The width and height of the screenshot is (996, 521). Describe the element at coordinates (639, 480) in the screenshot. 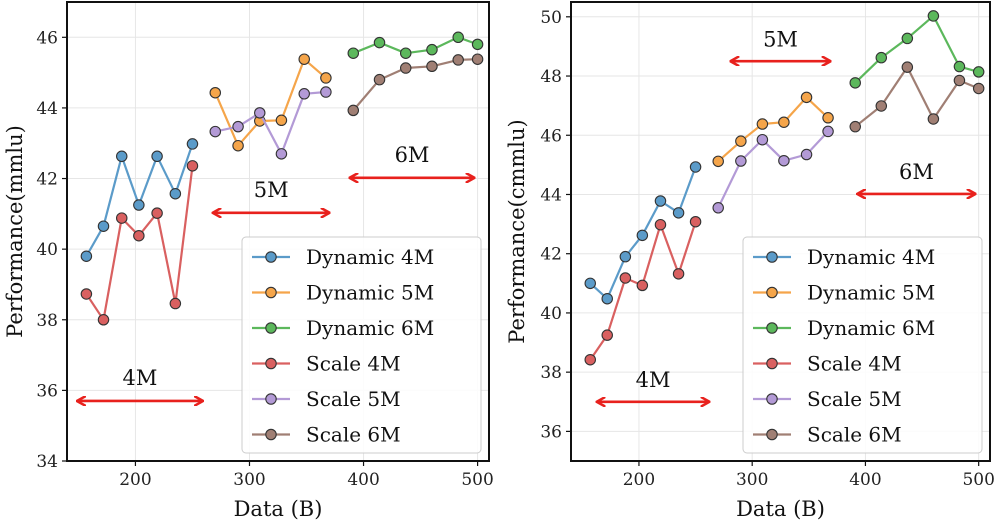

I see `x-tick-label: 200` at that location.